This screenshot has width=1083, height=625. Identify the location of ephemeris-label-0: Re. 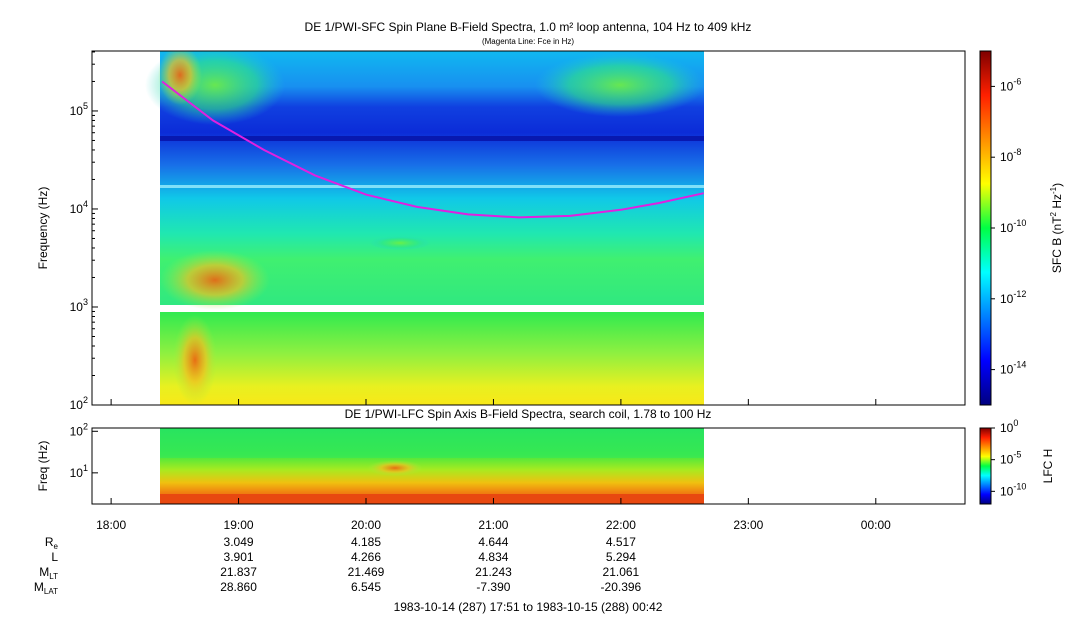
(52, 543).